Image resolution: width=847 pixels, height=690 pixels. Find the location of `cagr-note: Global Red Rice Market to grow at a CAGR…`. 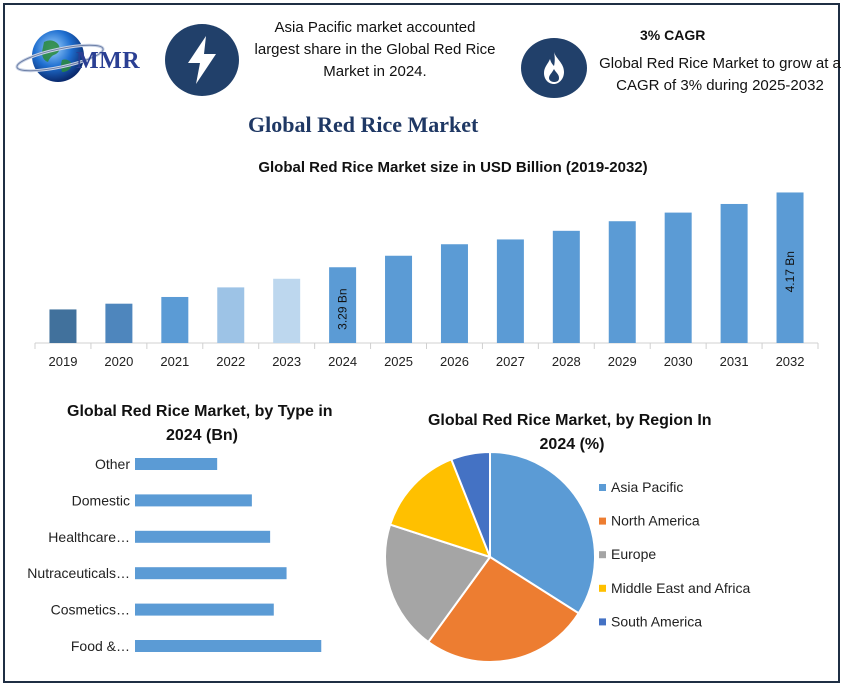

cagr-note: Global Red Rice Market to grow at a CAGR… is located at coordinates (720, 74).